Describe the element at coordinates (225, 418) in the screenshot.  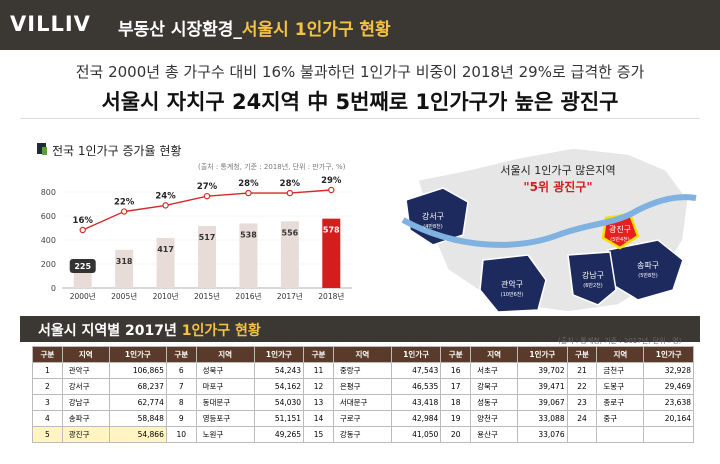
I see `district-cell: 영등포구` at that location.